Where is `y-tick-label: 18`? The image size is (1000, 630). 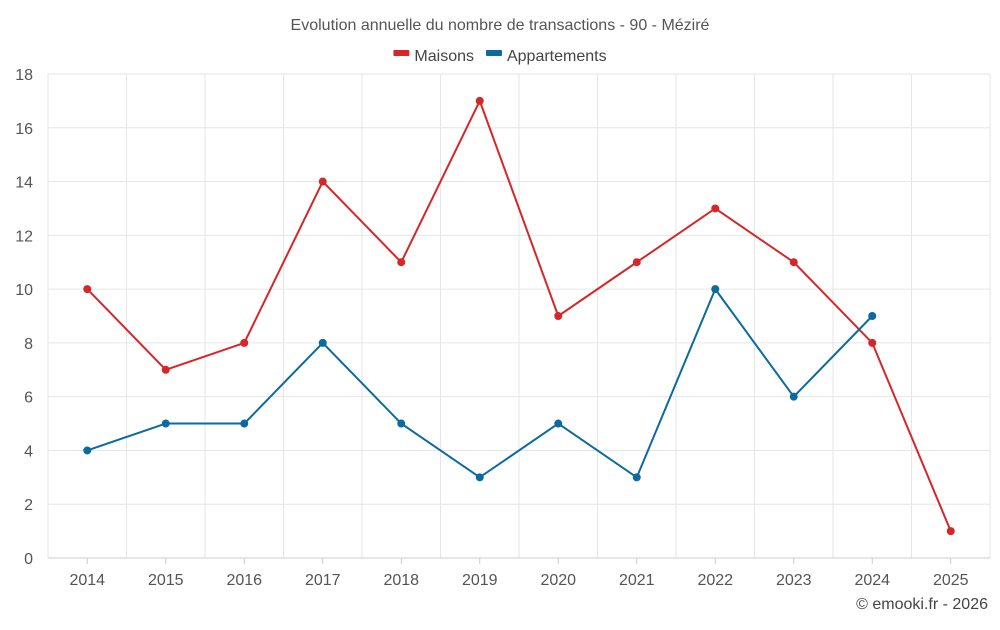 y-tick-label: 18 is located at coordinates (24, 75).